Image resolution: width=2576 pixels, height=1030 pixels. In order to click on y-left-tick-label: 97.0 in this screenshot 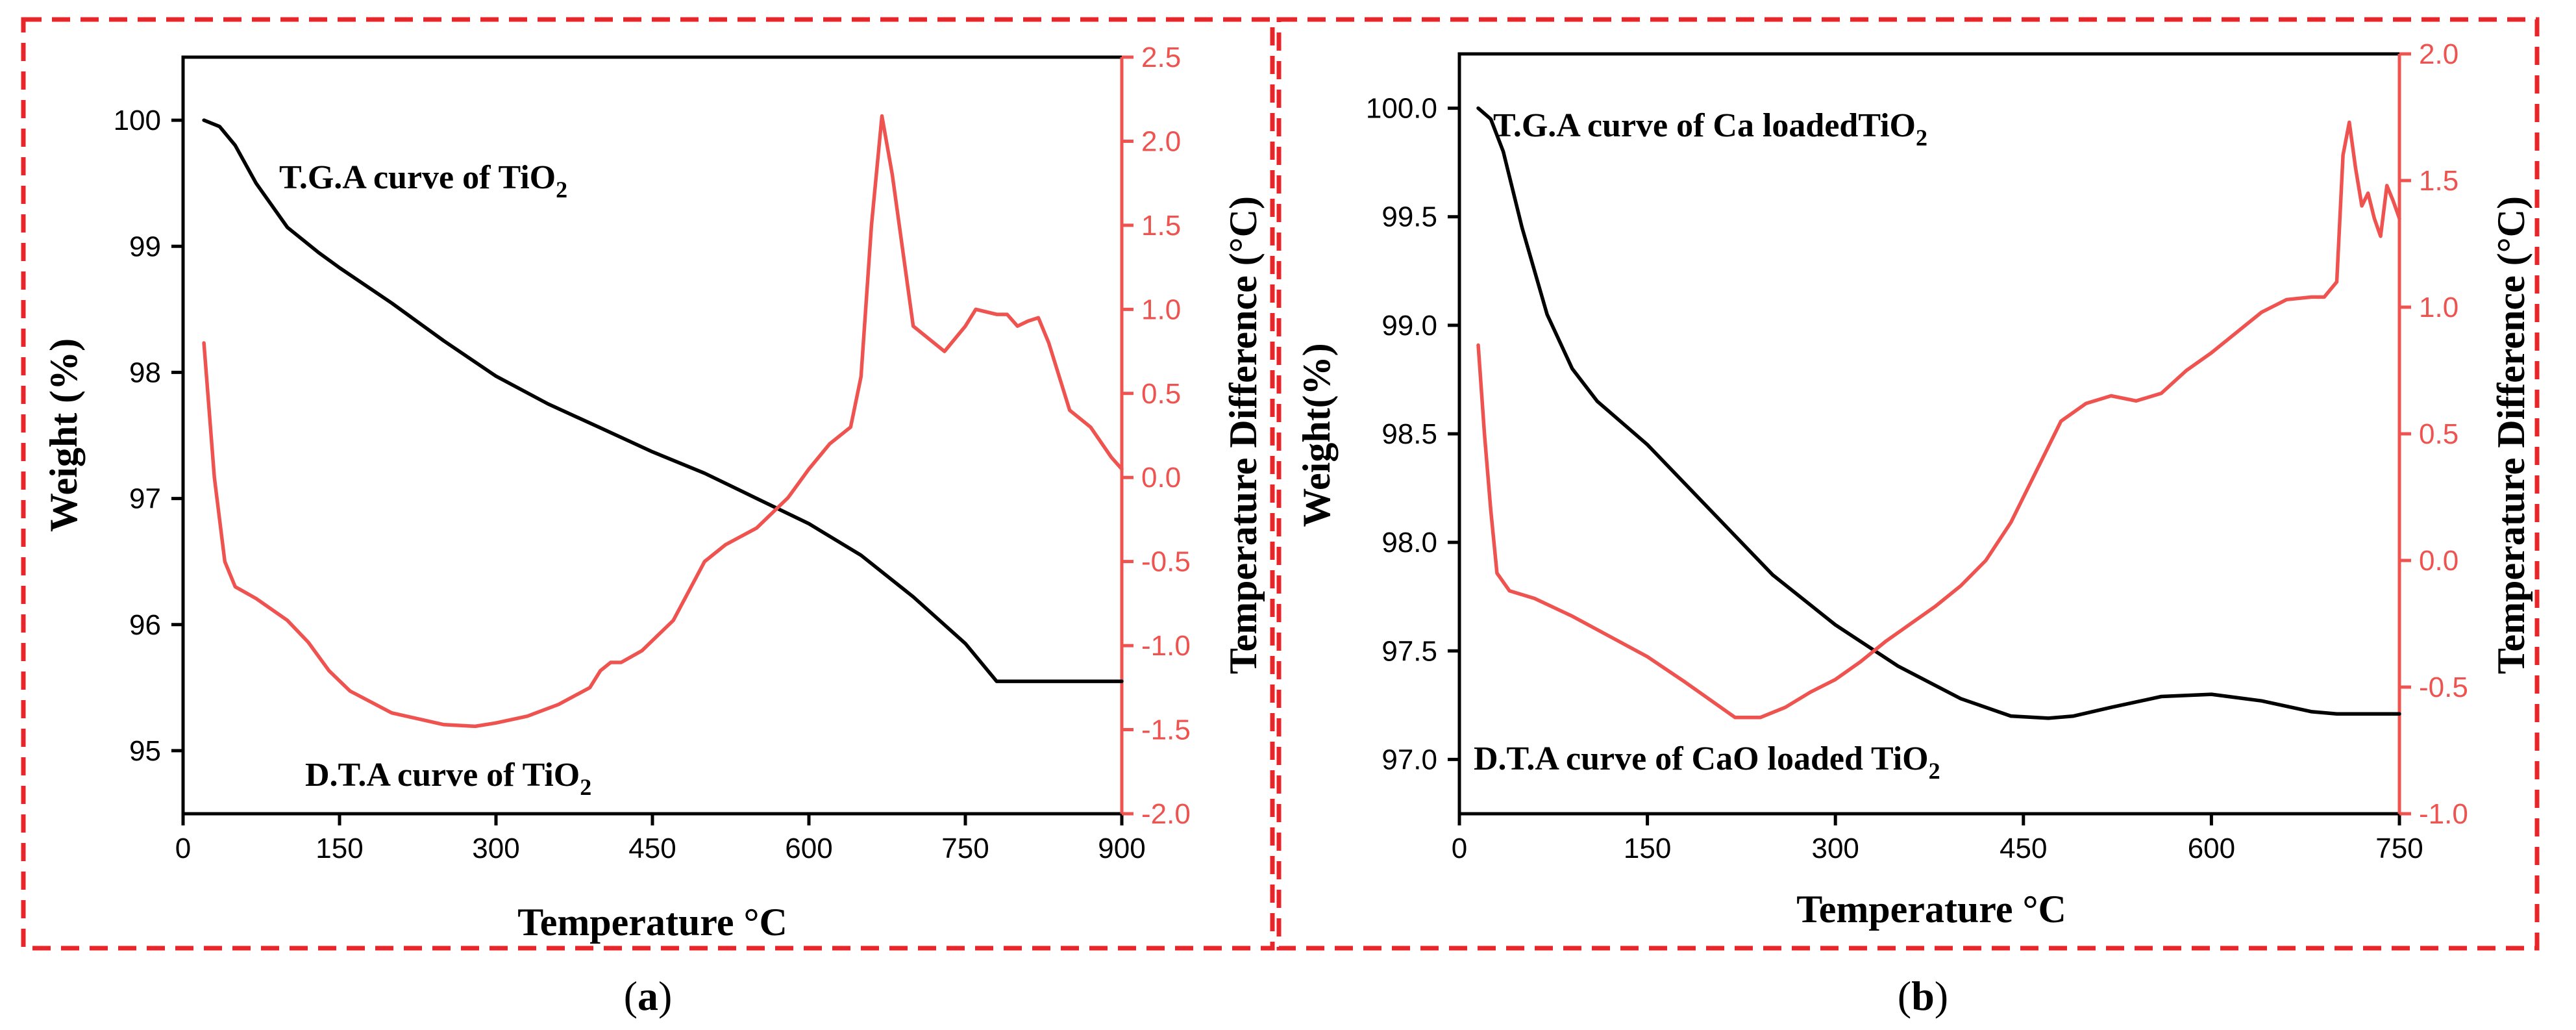, I will do `click(1409, 759)`.